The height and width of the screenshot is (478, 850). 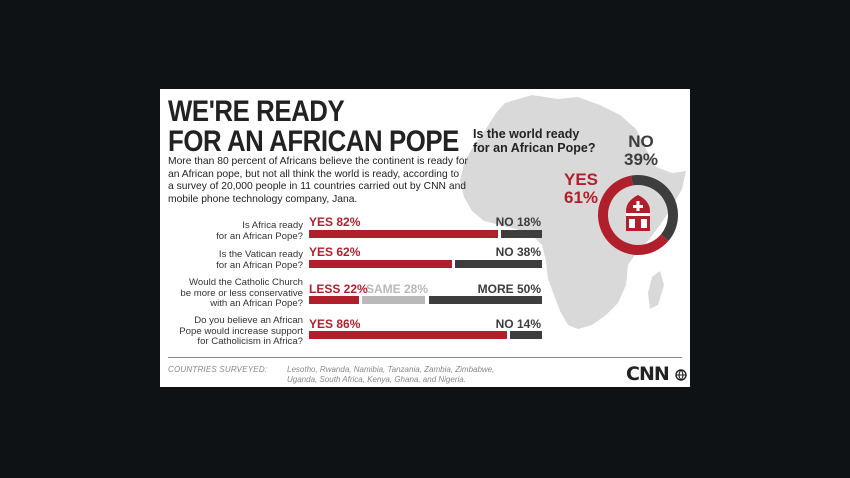 What do you see at coordinates (509, 289) in the screenshot?
I see `row3-more-label: MORE 50%` at bounding box center [509, 289].